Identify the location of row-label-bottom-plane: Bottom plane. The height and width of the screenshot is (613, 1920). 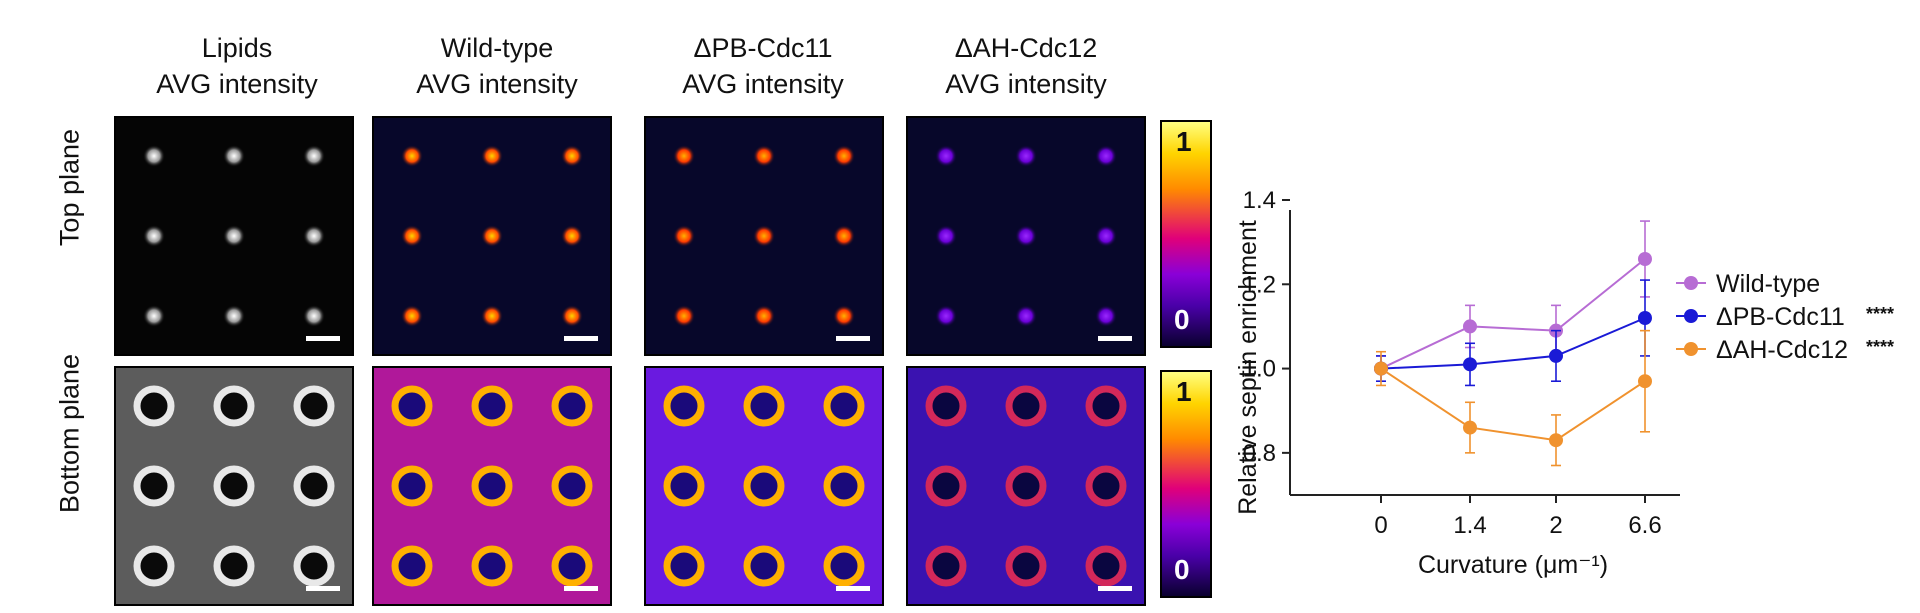
(69, 433).